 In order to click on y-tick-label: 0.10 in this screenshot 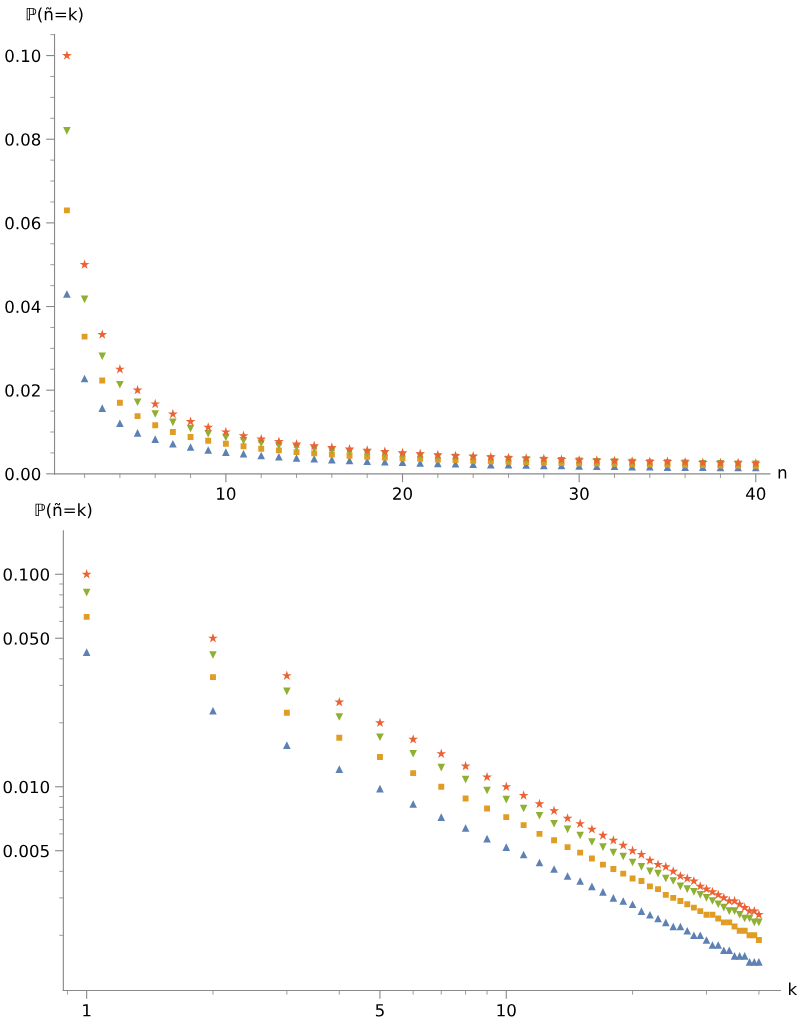, I will do `click(23, 56)`.